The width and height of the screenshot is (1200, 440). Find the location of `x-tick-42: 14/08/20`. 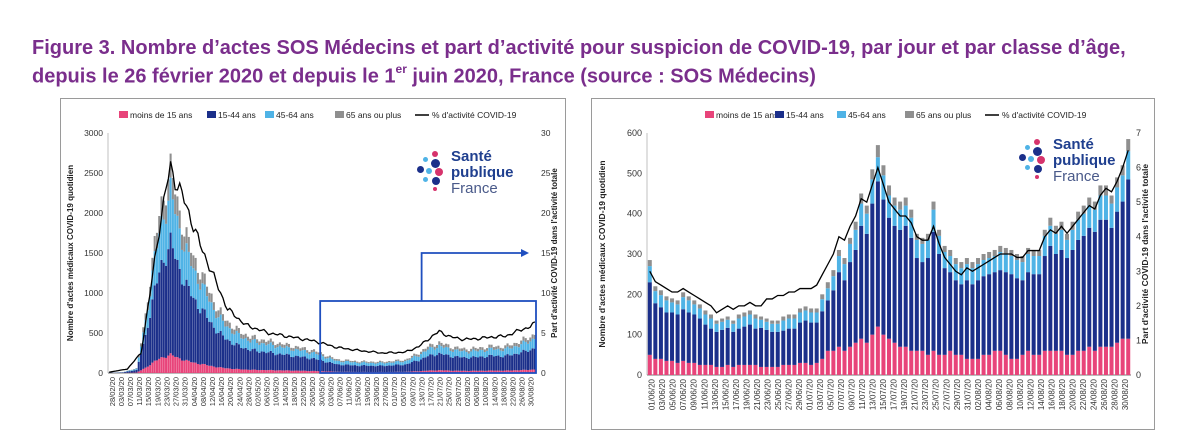

x-tick-42: 14/08/20 is located at coordinates (494, 391).